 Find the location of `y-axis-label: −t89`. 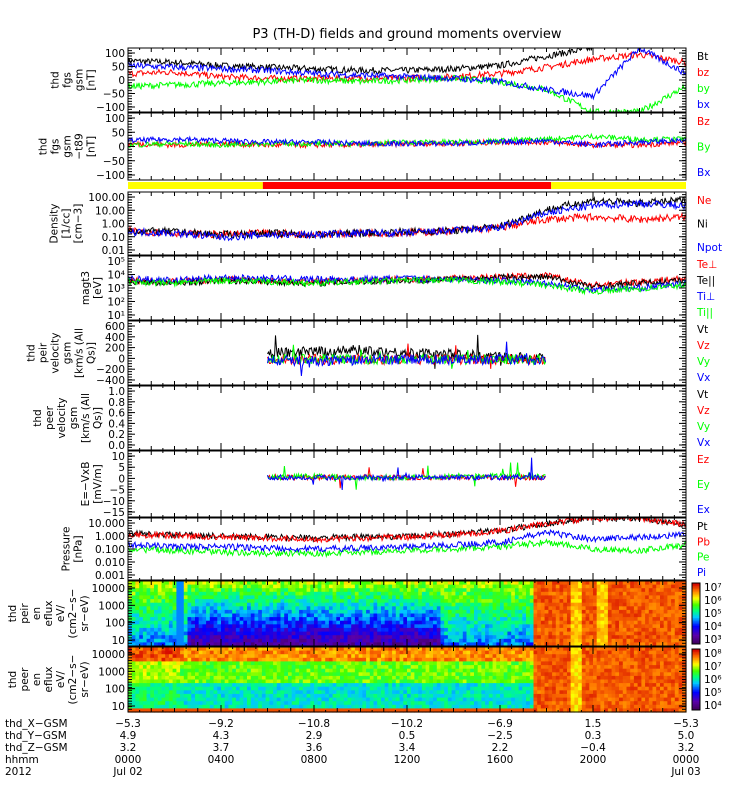

y-axis-label: −t89 is located at coordinates (79, 146).